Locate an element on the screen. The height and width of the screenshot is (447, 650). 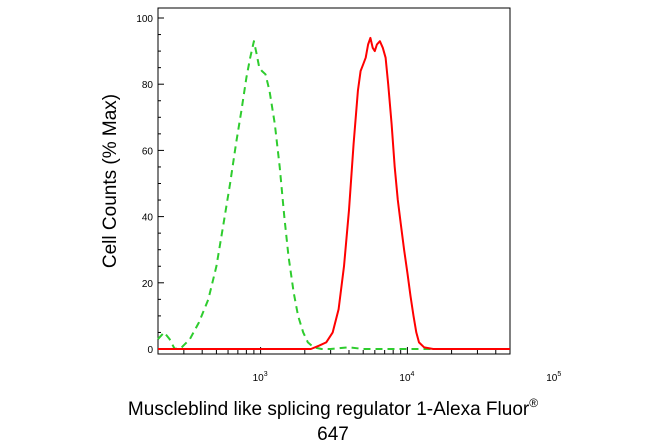
x-tick-exponent: 4 is located at coordinates (413, 374).